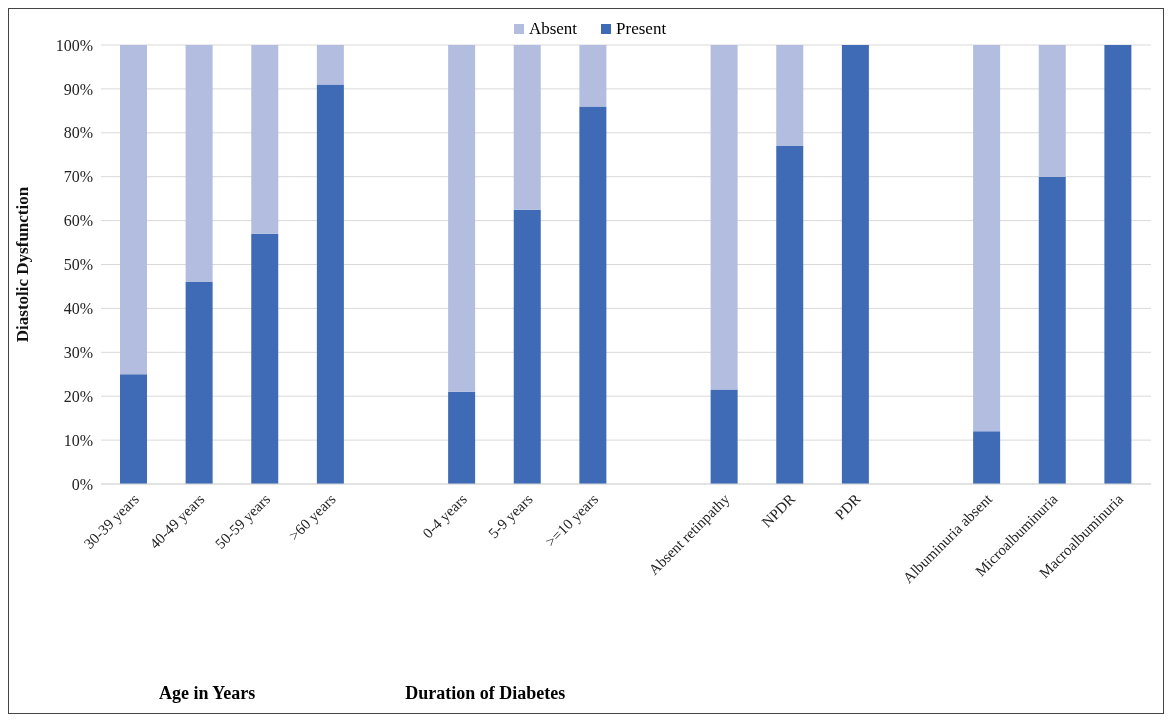 This screenshot has width=1172, height=722. Describe the element at coordinates (74, 45) in the screenshot. I see `y-tick-label: 100%` at that location.